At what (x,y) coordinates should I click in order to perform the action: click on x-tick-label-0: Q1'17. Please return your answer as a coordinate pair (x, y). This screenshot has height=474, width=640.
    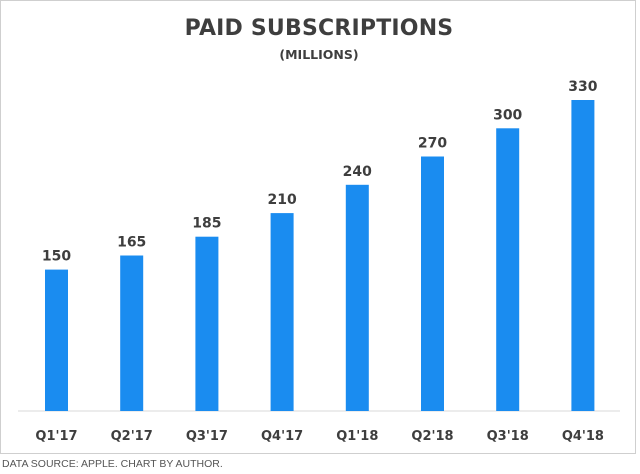
    Looking at the image, I should click on (56, 436).